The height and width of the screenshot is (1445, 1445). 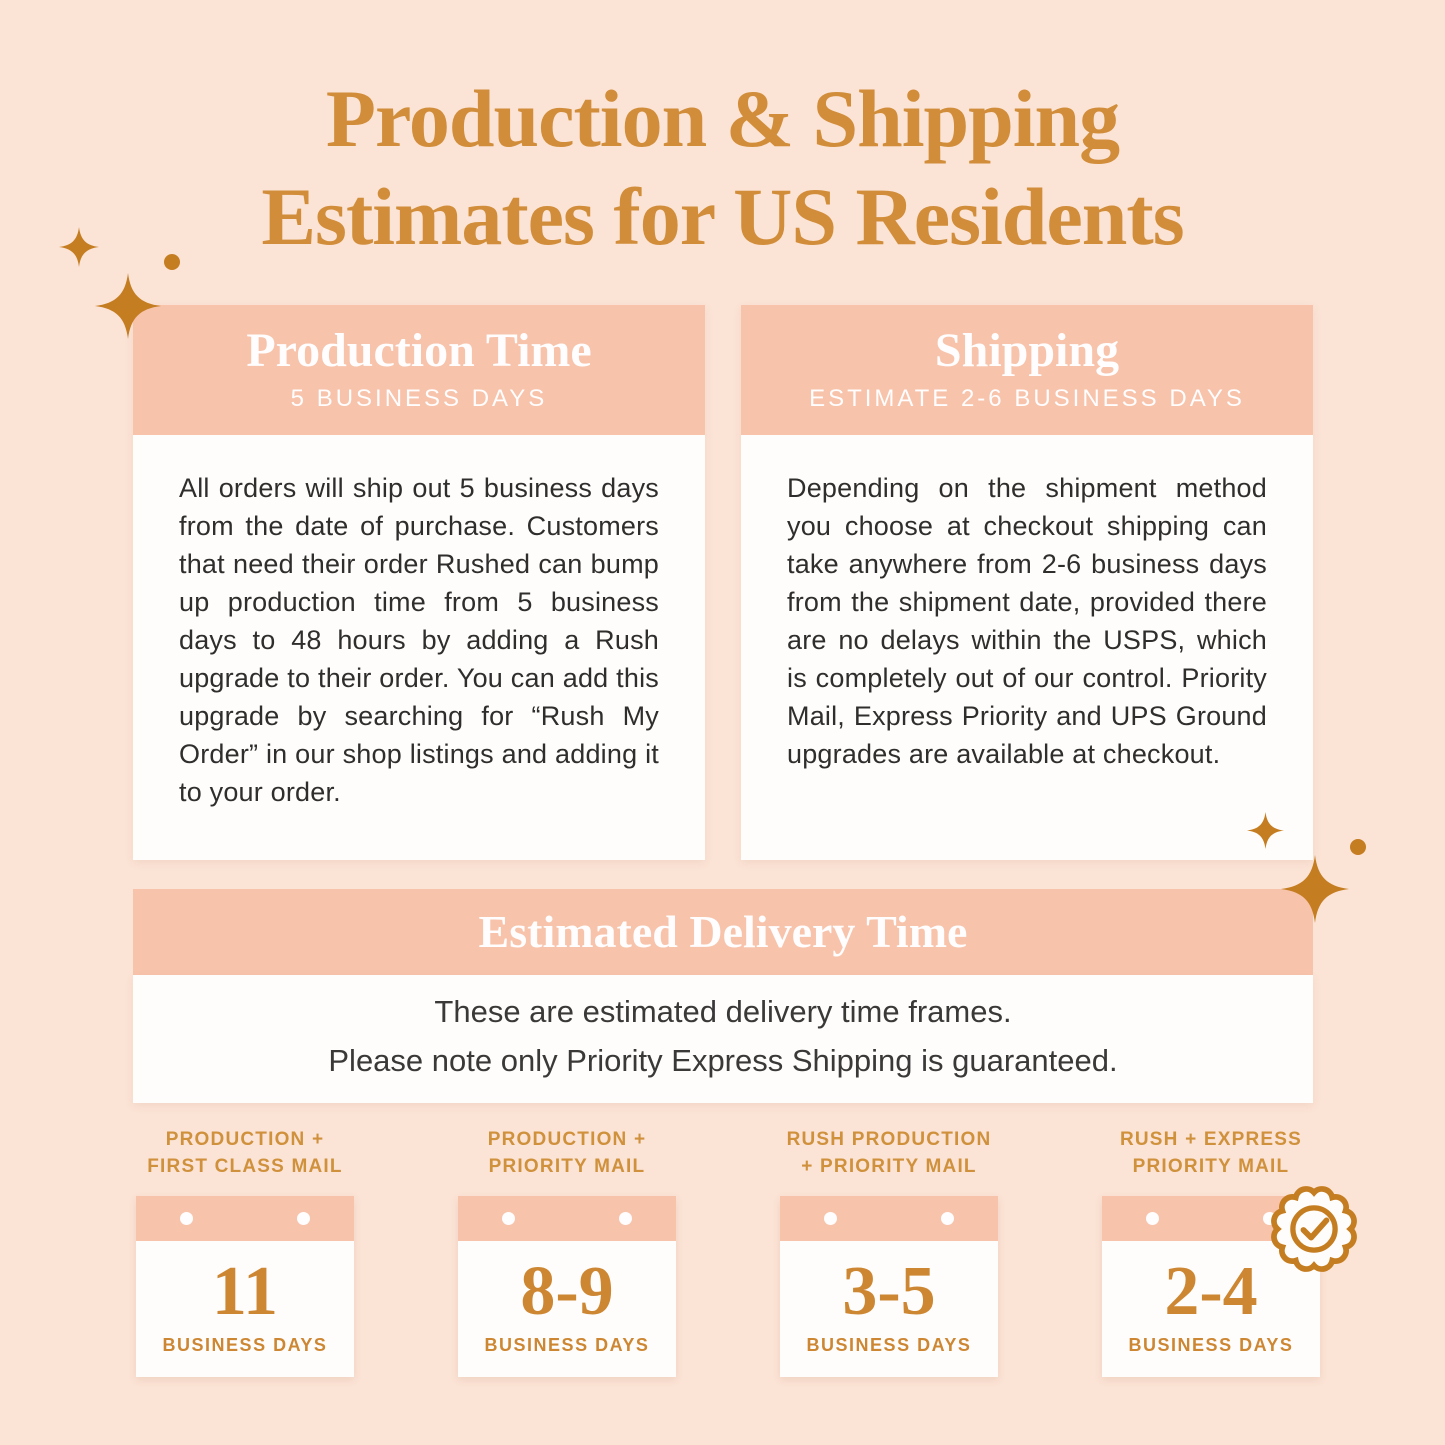 What do you see at coordinates (1314, 1229) in the screenshot?
I see `check-badge-icon` at bounding box center [1314, 1229].